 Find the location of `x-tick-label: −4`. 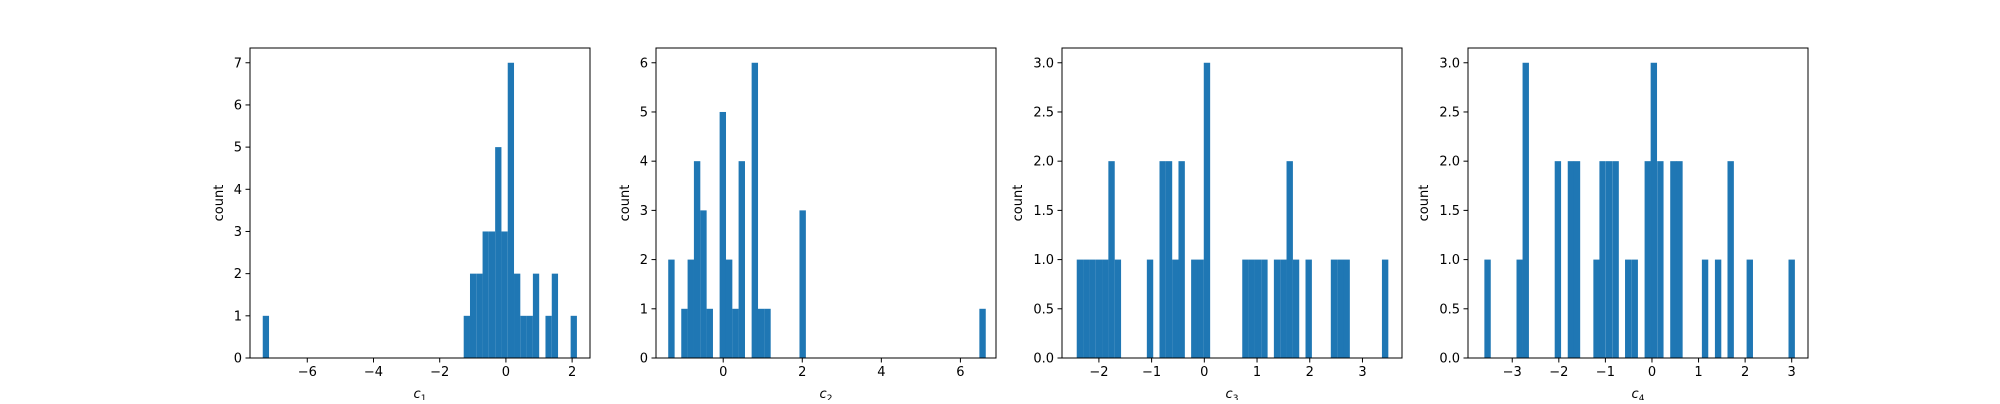

x-tick-label: −4 is located at coordinates (373, 372).